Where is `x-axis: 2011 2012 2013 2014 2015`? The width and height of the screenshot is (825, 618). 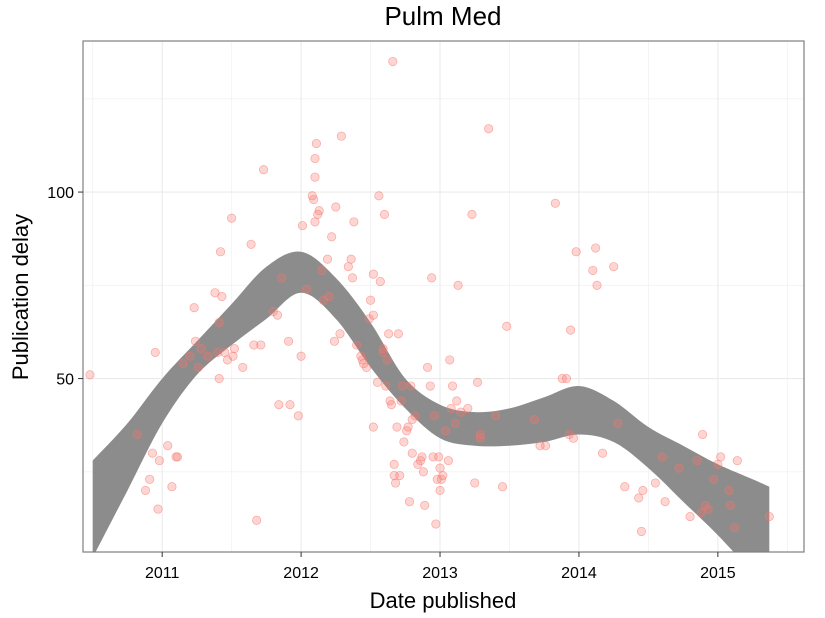
x-axis: 2011 2012 2013 2014 2015 is located at coordinates (440, 567).